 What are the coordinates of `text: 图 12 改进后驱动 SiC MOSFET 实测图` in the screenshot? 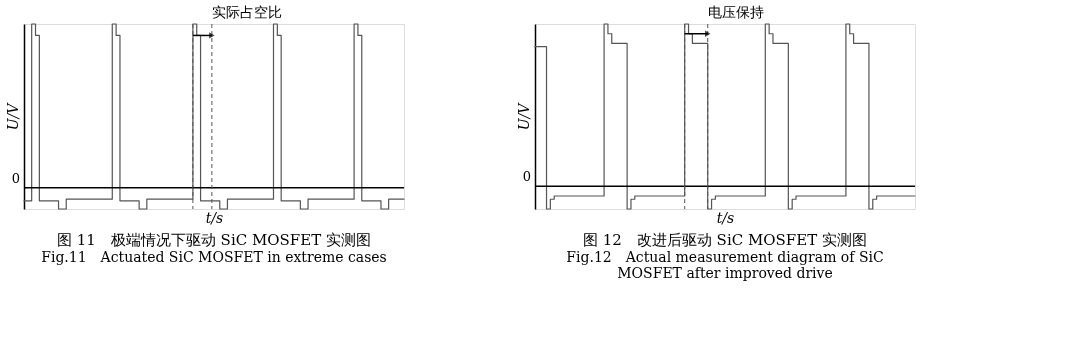 It's located at (725, 240).